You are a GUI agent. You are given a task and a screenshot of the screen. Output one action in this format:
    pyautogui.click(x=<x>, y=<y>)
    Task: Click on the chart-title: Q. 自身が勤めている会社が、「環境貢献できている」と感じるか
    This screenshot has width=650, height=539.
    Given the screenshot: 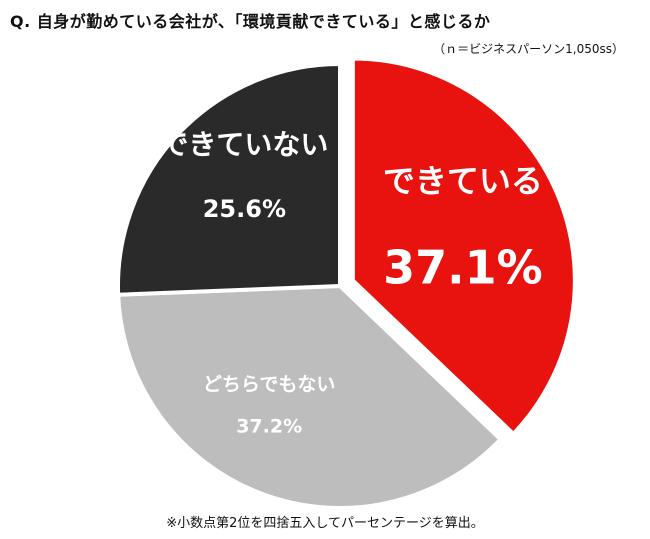 What is the action you would take?
    pyautogui.click(x=250, y=21)
    